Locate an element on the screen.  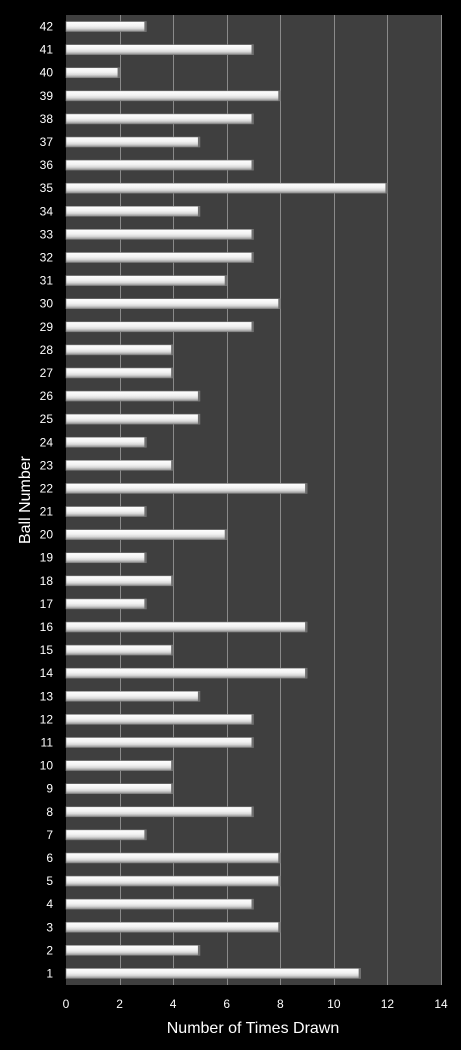
y-tick-label-24: 24 is located at coordinates (47, 442).